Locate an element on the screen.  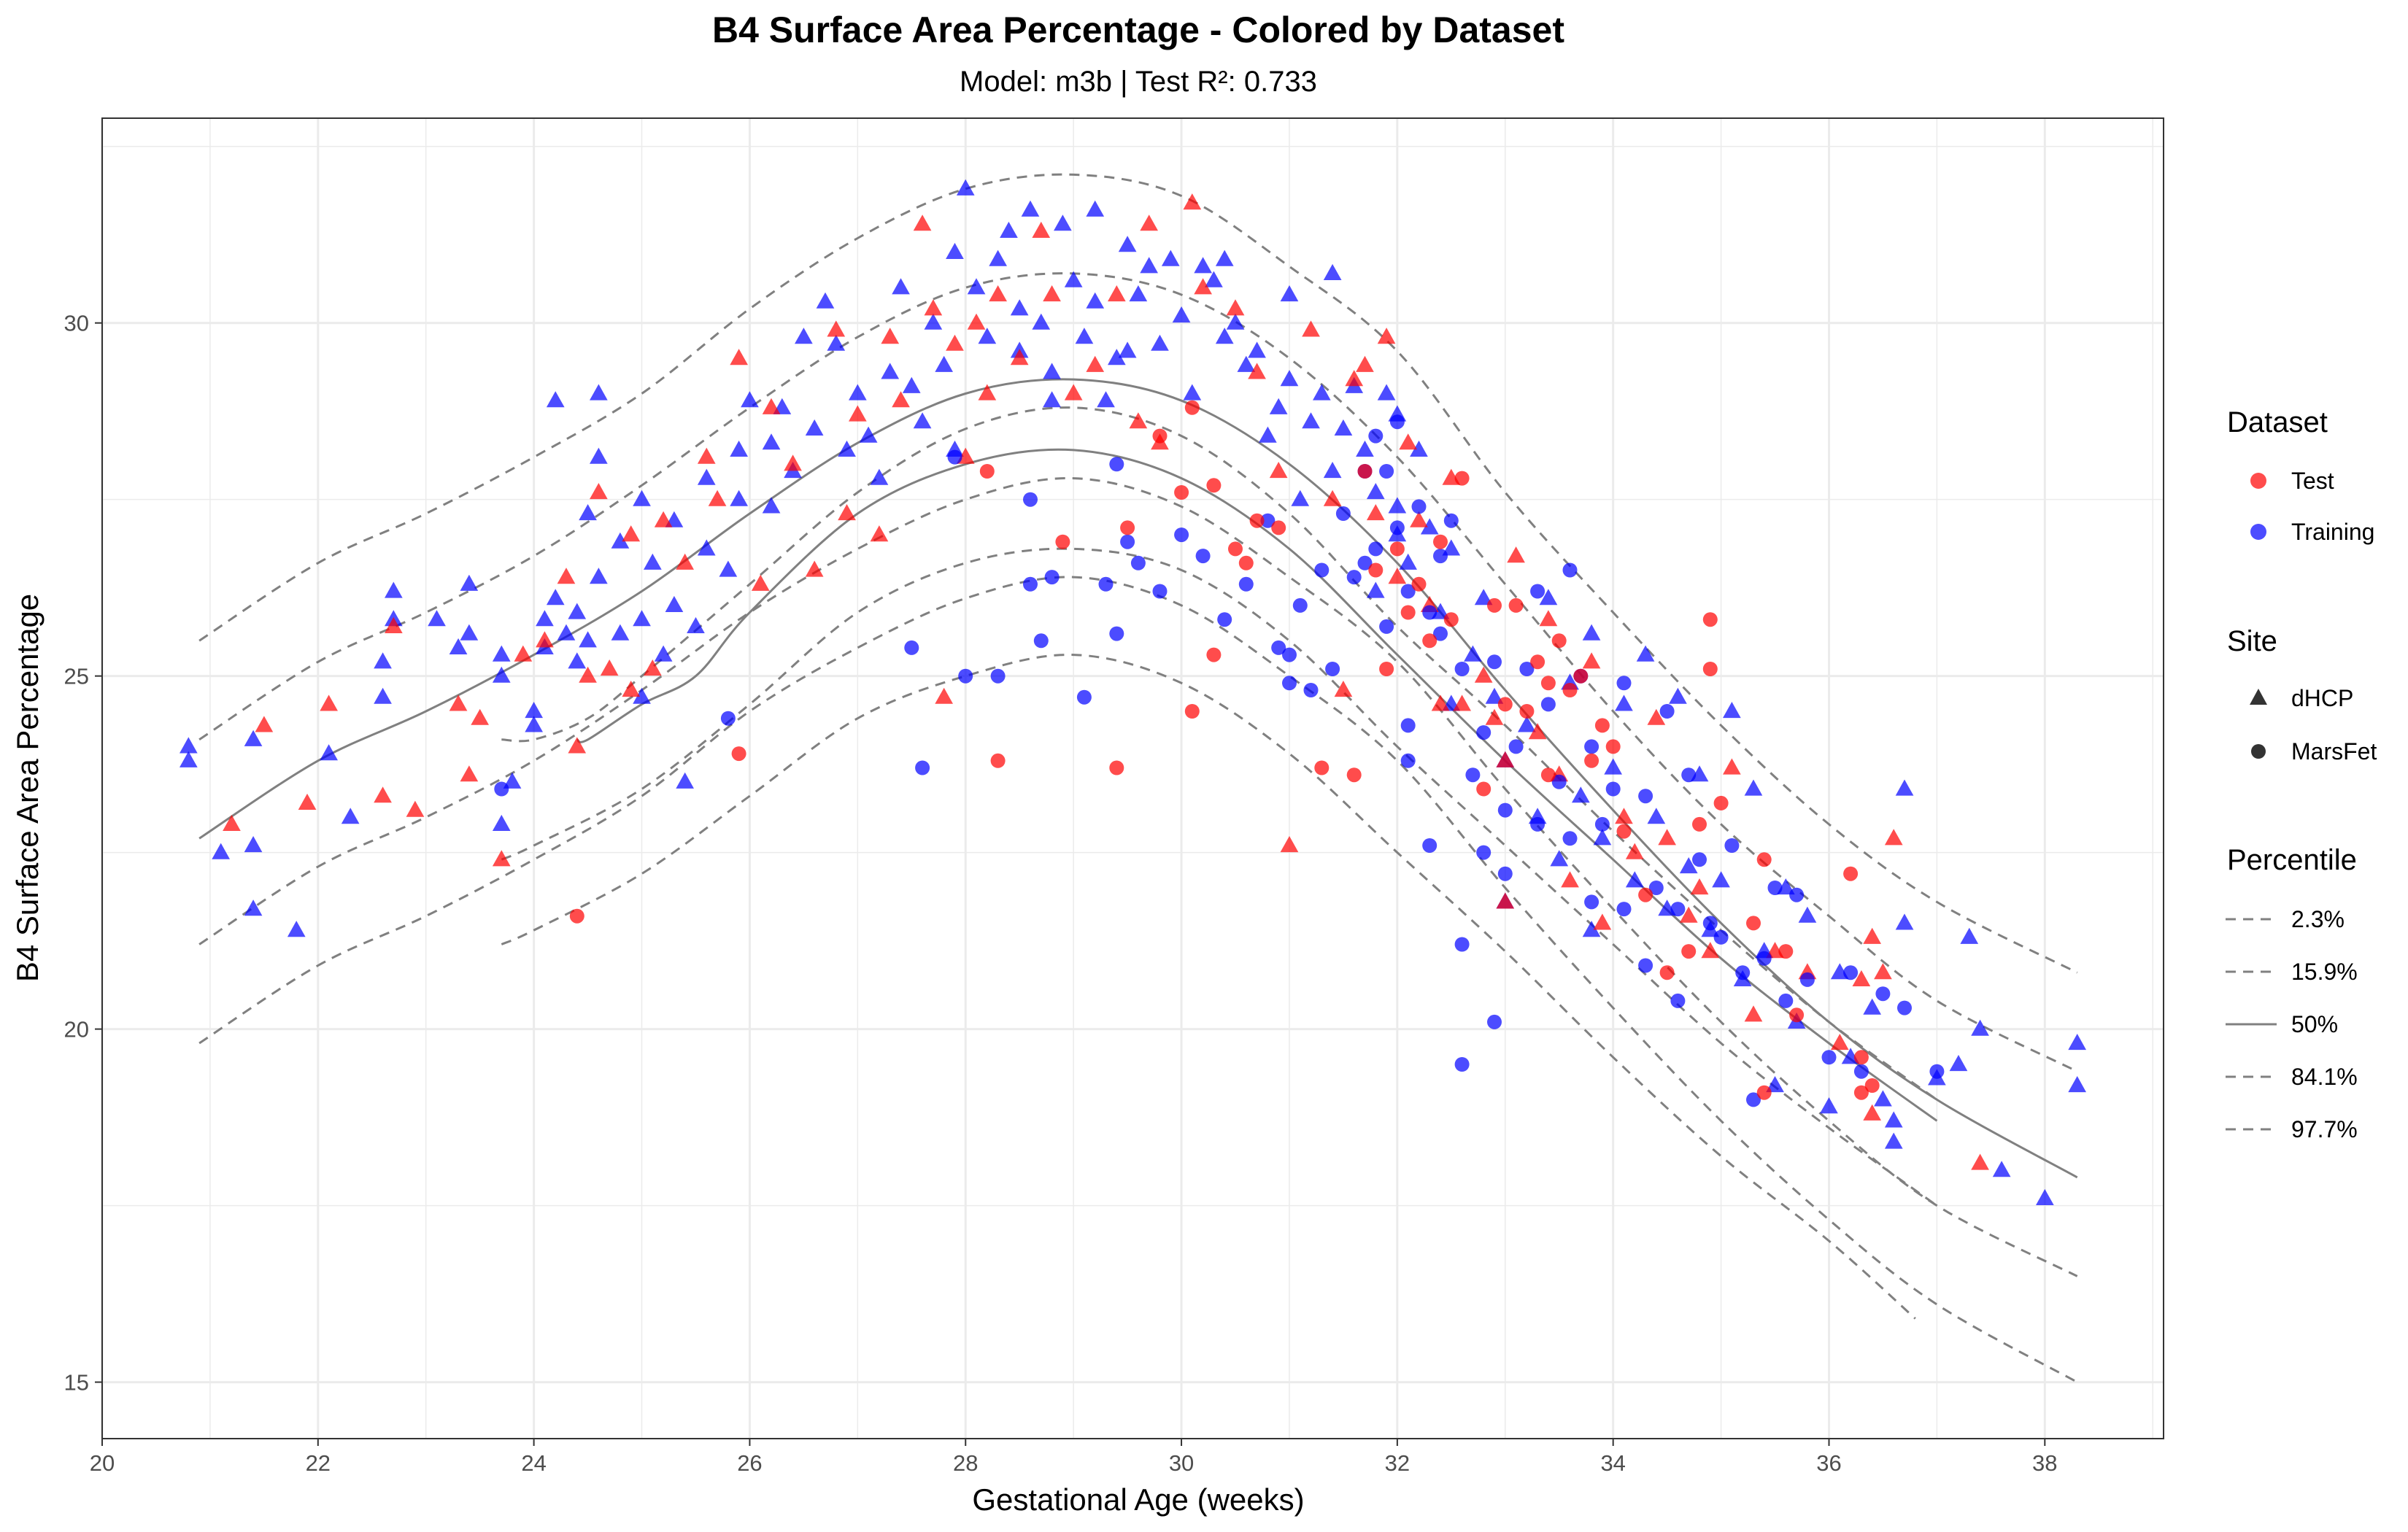
legend-dataset-title: Dataset is located at coordinates (2277, 422).